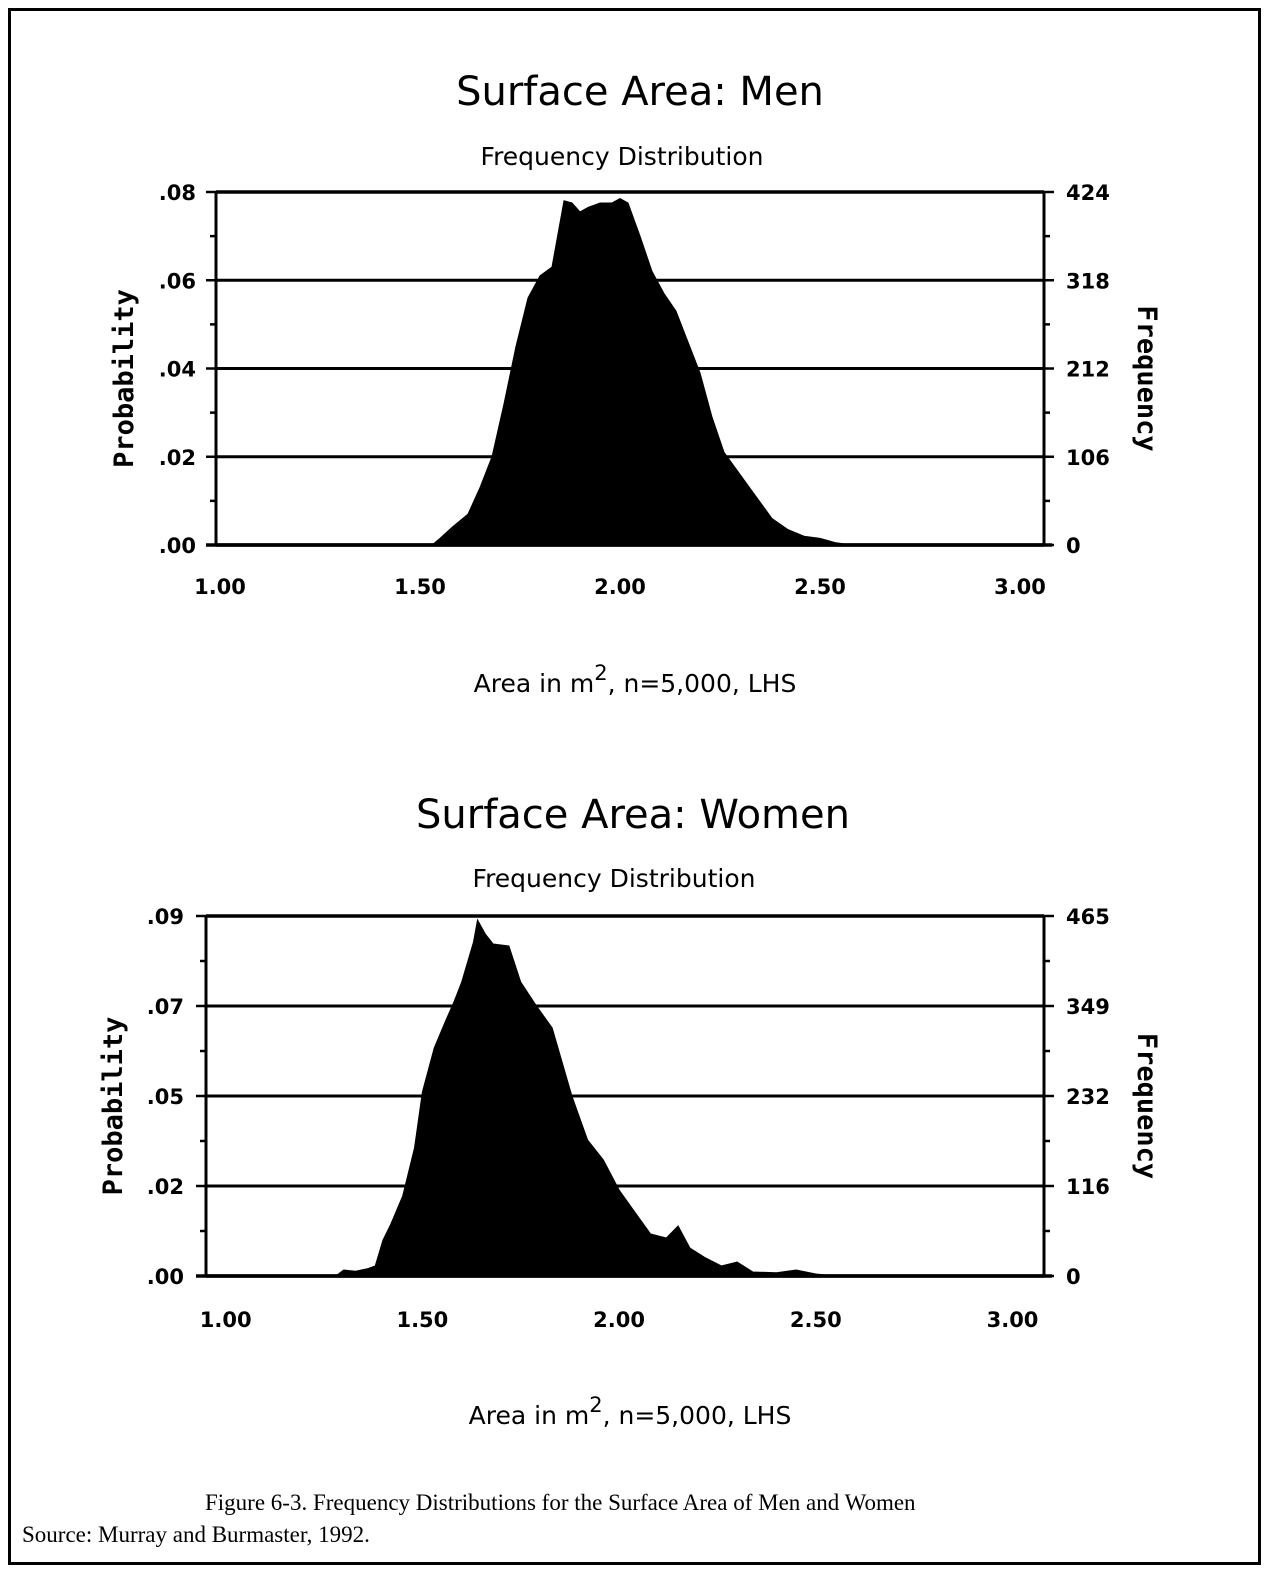 Image resolution: width=1277 pixels, height=1579 pixels. Describe the element at coordinates (1088, 1097) in the screenshot. I see `y-tick-label-right: 232` at that location.